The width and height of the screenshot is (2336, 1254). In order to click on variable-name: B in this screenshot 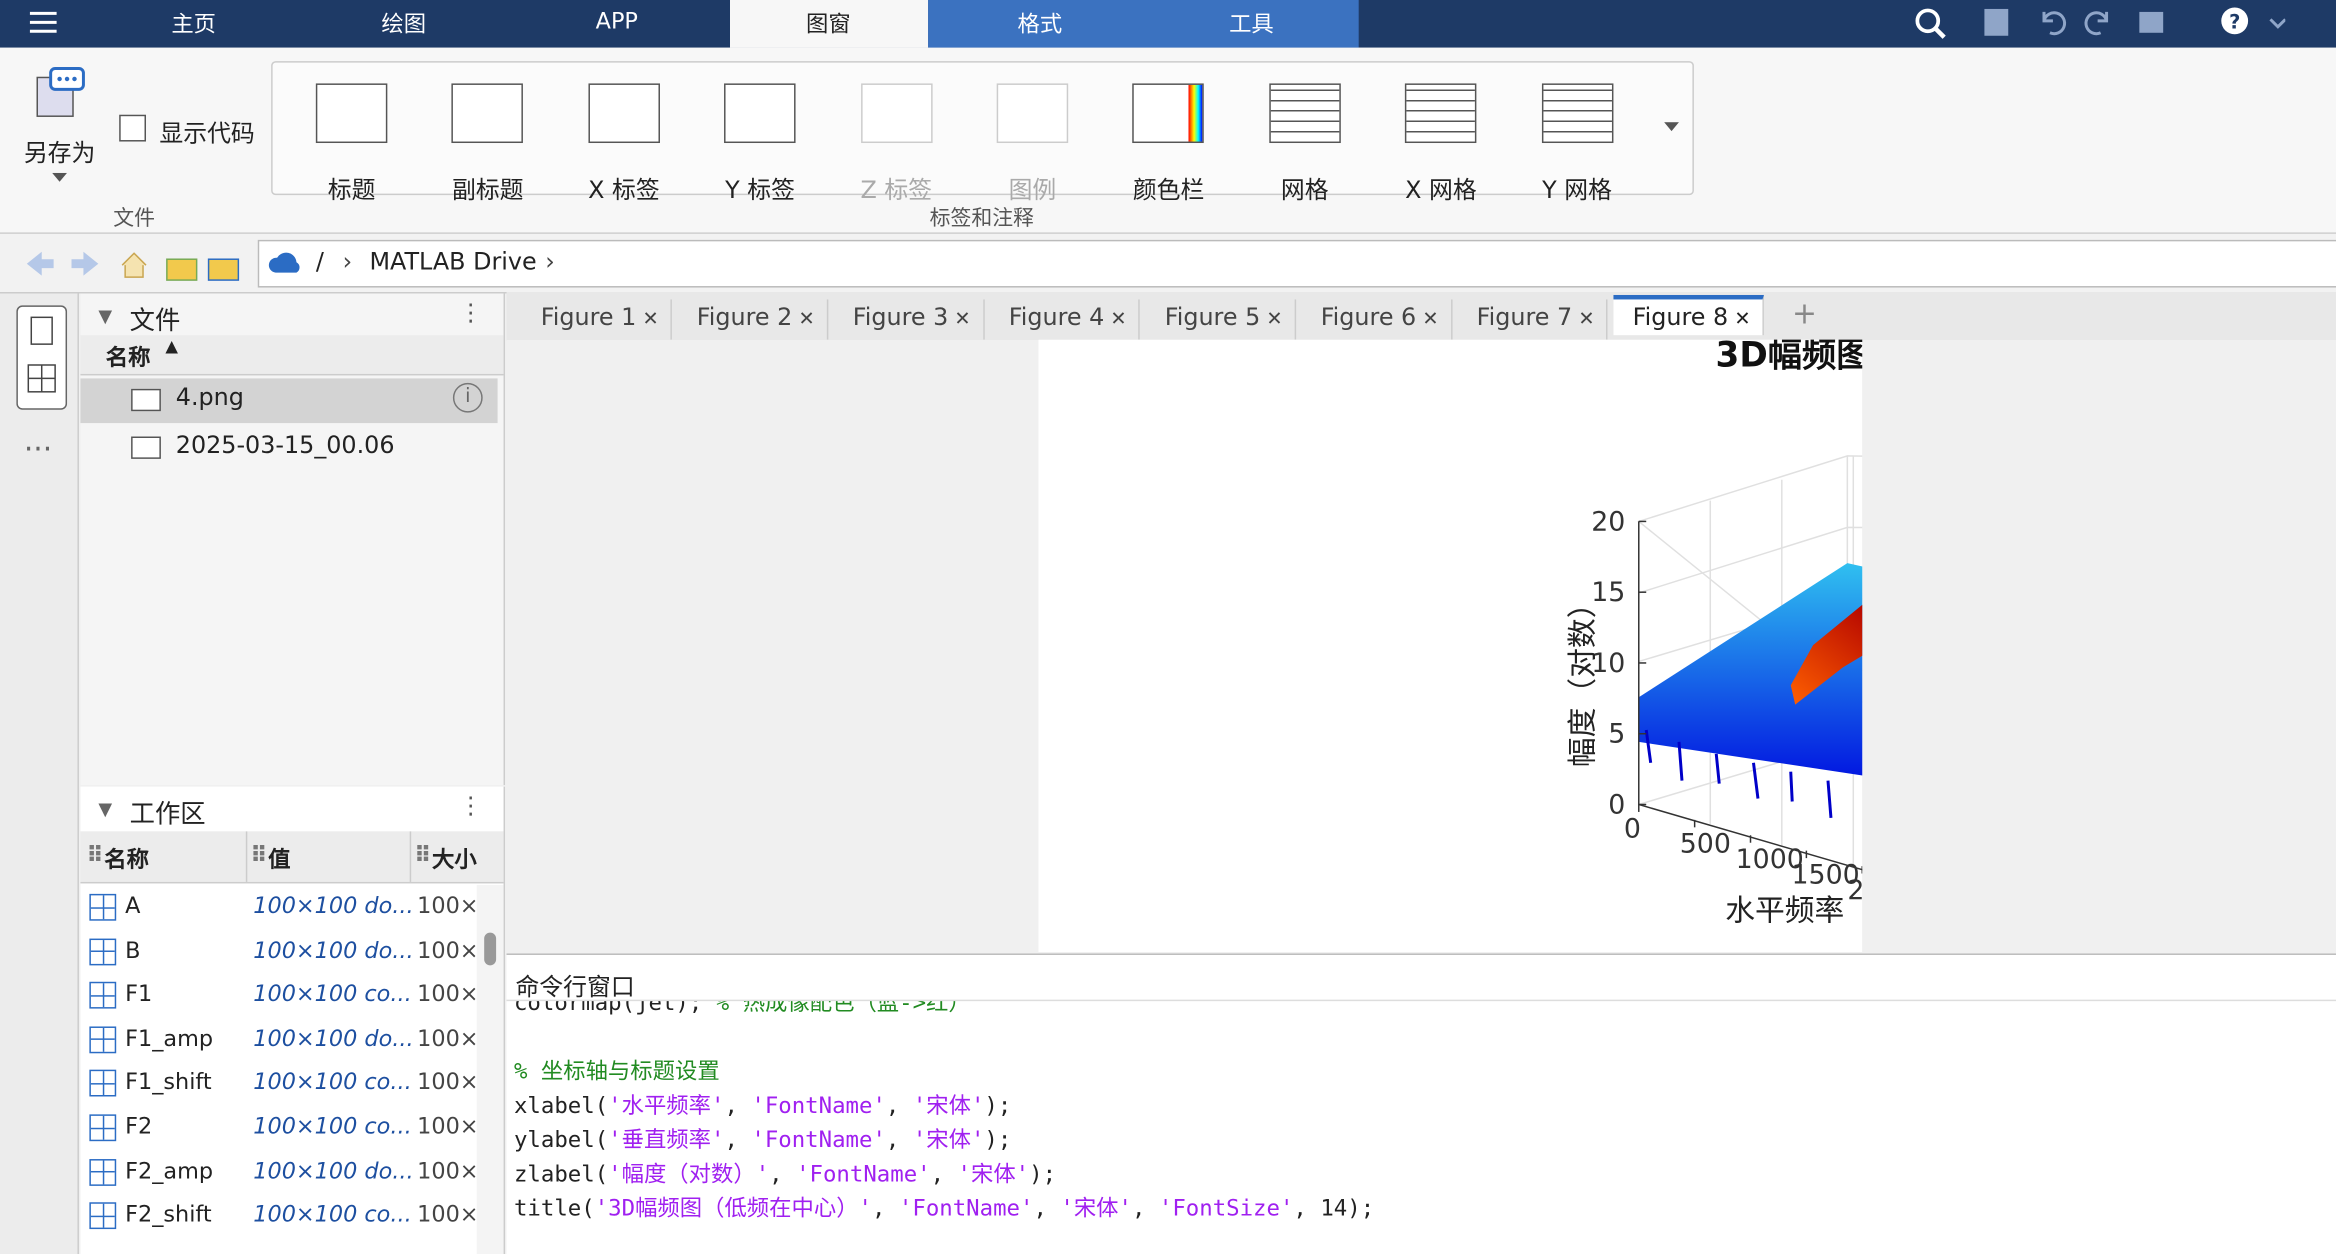, I will do `click(133, 950)`.